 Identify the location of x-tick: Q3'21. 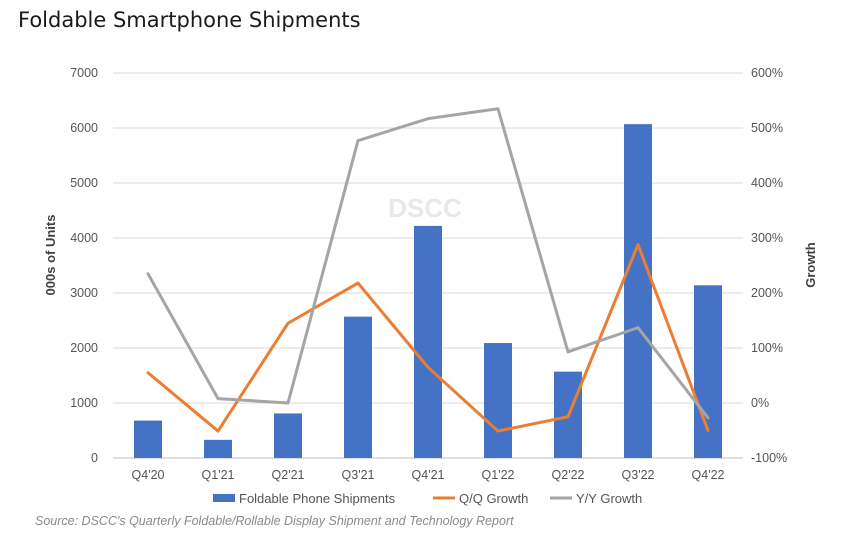
(358, 475).